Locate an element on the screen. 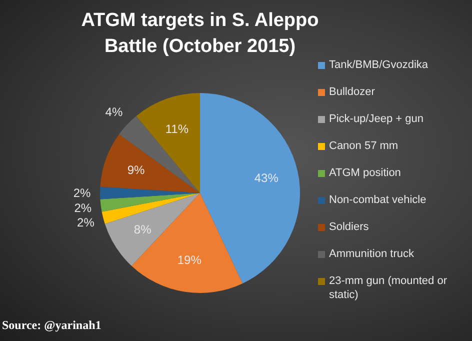 The height and width of the screenshot is (341, 472). data-label: 11% is located at coordinates (177, 129).